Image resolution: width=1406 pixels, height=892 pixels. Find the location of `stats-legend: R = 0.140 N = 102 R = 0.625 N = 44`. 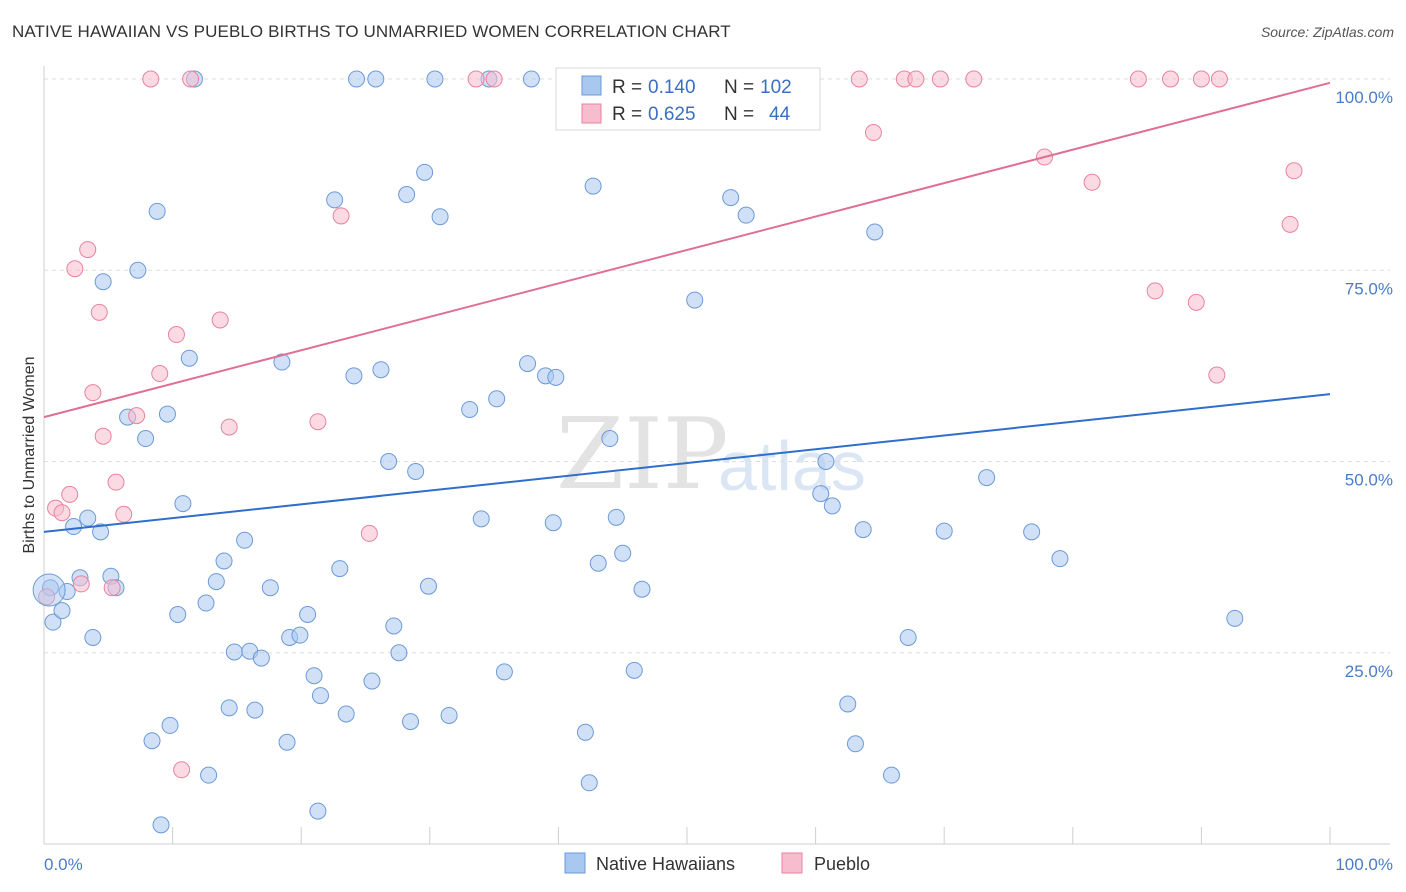

stats-legend: R = 0.140 N = 102 R = 0.625 N = 44 is located at coordinates (688, 99).